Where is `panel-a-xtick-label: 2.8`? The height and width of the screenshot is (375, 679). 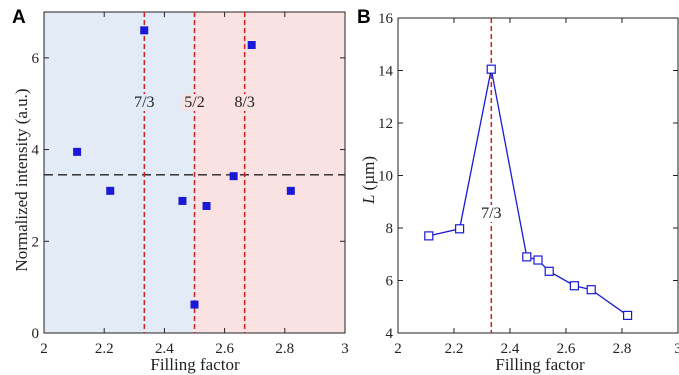 panel-a-xtick-label: 2.8 is located at coordinates (284, 349).